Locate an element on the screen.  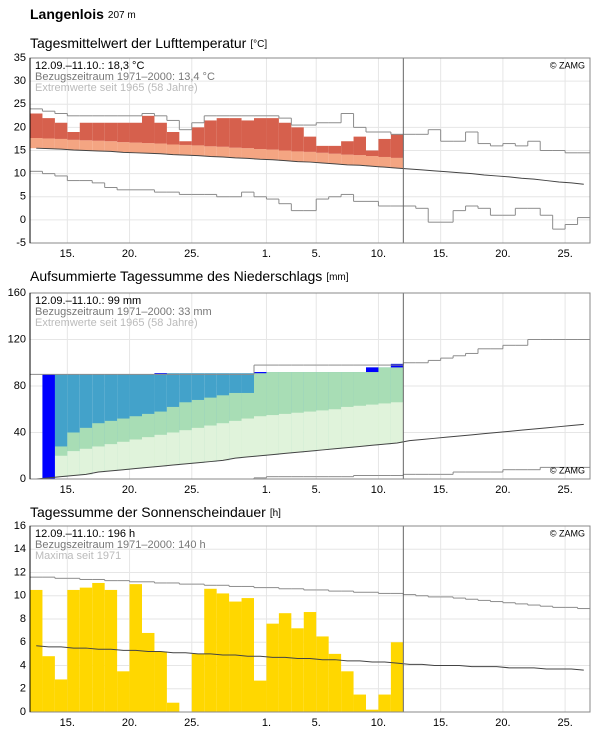
y-tick-label: 80 is located at coordinates (20, 386).